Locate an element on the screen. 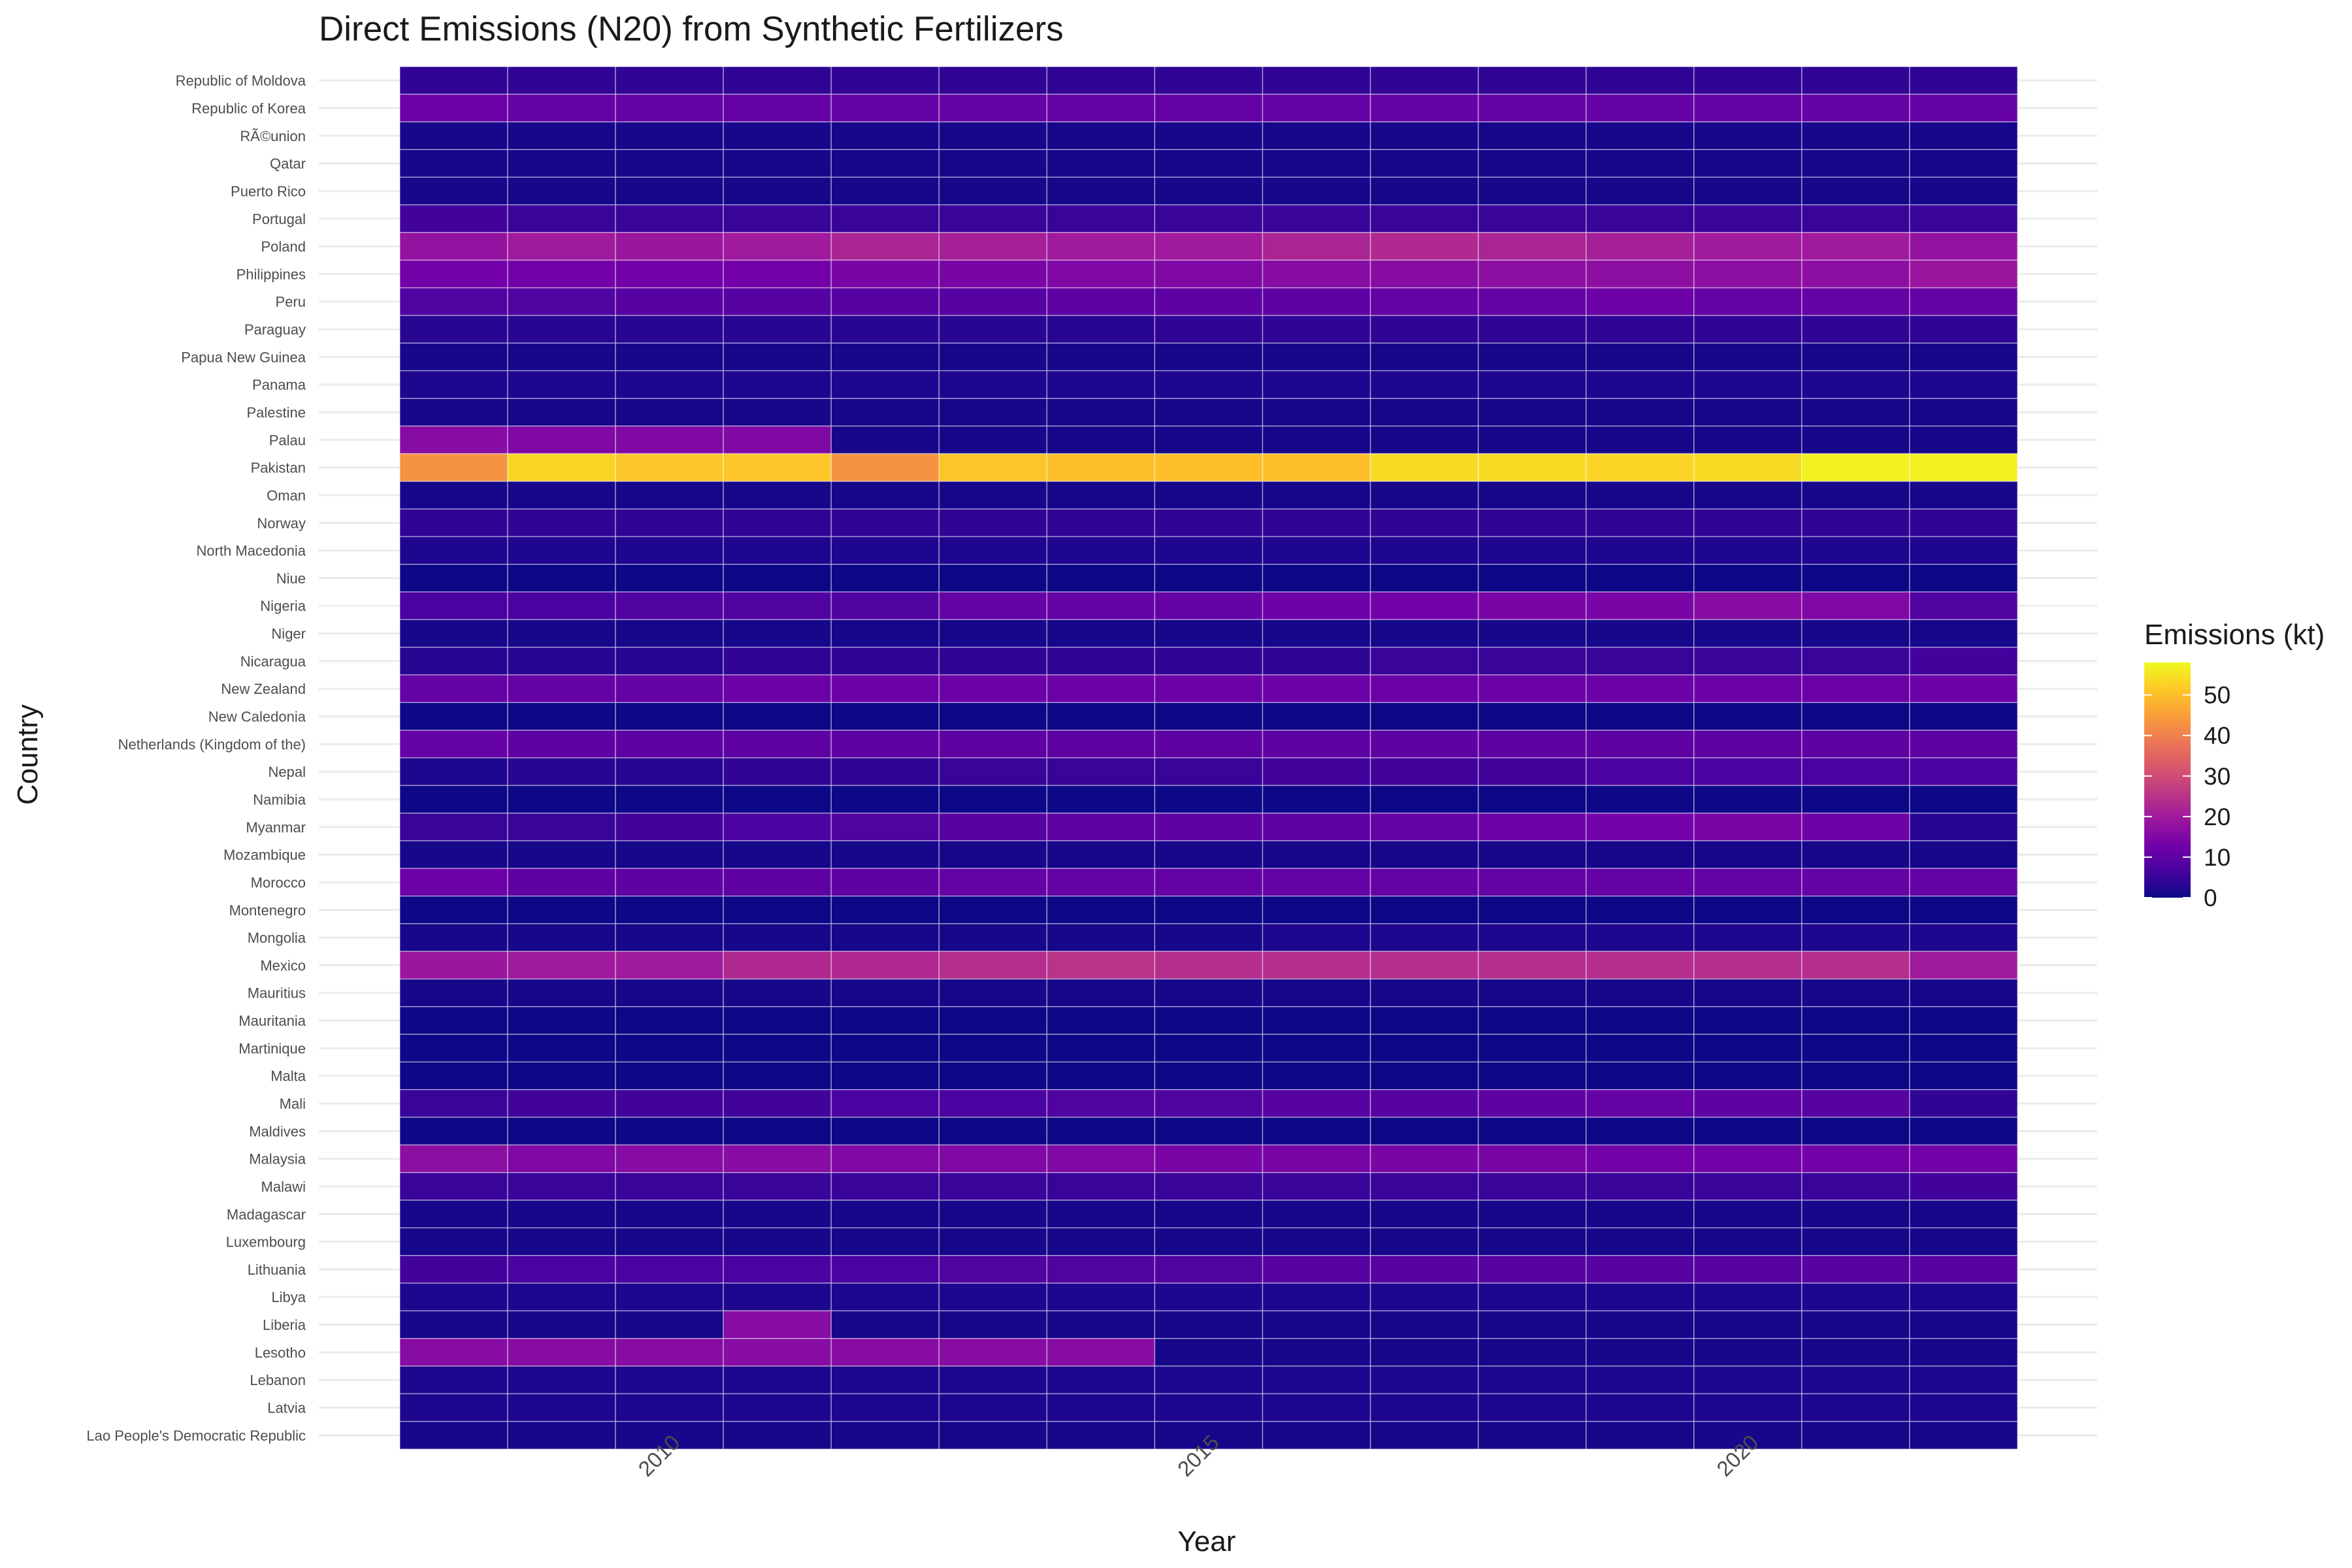 This screenshot has width=2352, height=1568. y-tick-label: Mali is located at coordinates (293, 1104).